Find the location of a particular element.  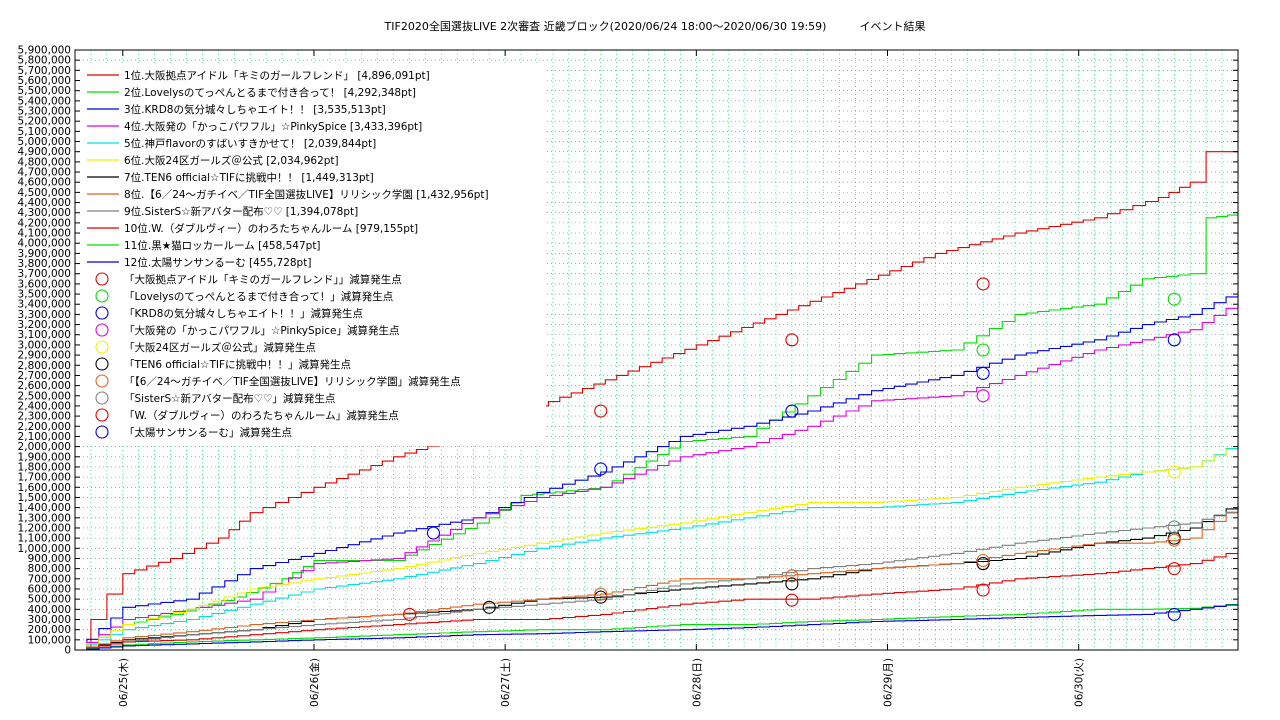

y-tick-label: 5,700,000 is located at coordinates (44, 71).